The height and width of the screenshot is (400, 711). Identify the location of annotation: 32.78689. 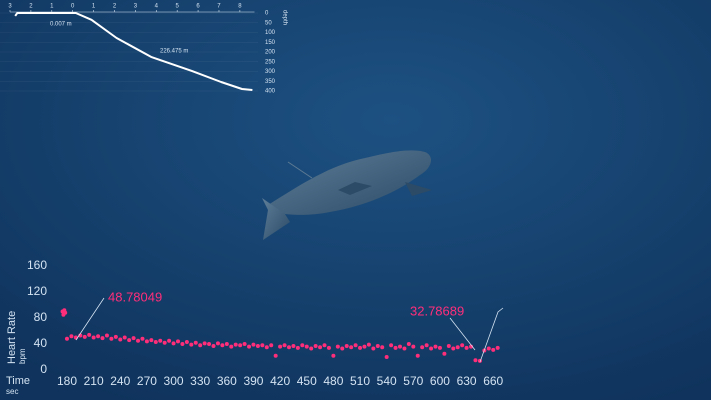
(437, 310).